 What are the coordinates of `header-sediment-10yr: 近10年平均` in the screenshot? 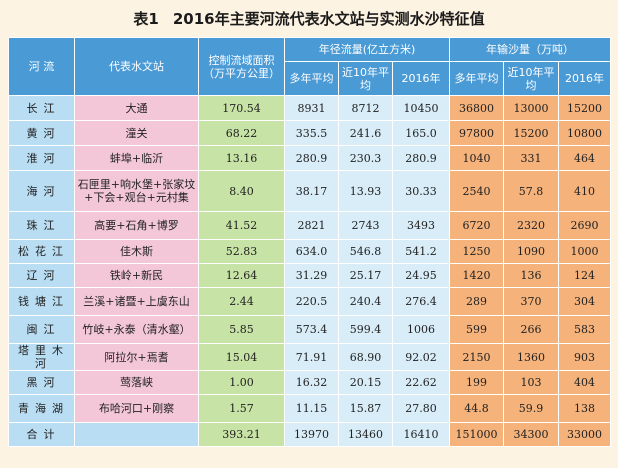 It's located at (531, 78).